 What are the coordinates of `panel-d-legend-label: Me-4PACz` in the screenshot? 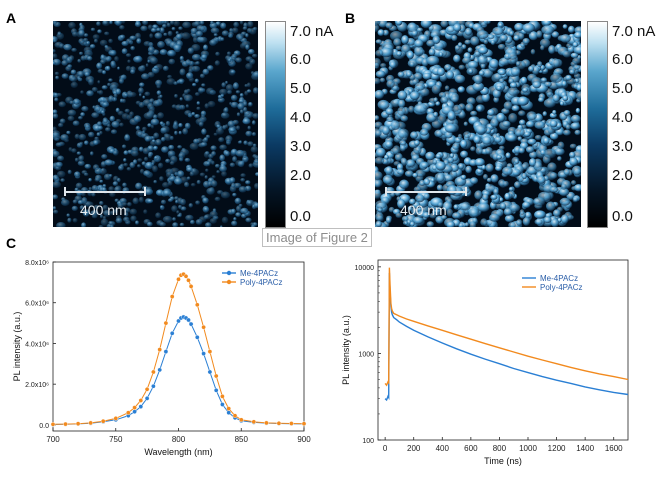 It's located at (559, 278).